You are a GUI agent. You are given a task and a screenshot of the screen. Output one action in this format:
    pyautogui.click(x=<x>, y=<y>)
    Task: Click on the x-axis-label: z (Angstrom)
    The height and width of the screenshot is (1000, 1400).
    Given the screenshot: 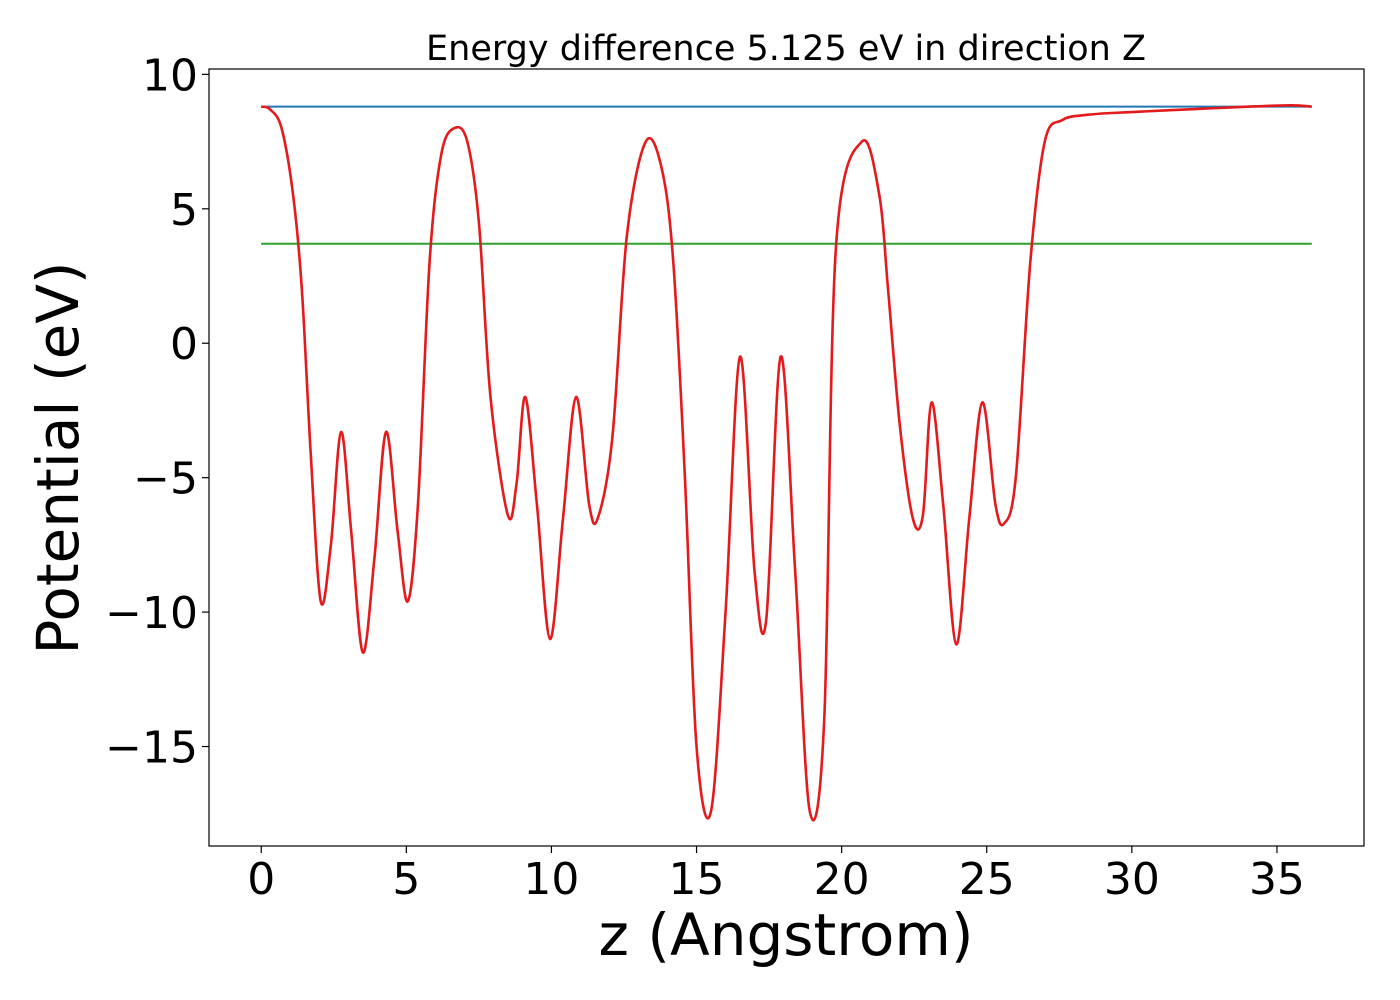 What is the action you would take?
    pyautogui.click(x=786, y=935)
    